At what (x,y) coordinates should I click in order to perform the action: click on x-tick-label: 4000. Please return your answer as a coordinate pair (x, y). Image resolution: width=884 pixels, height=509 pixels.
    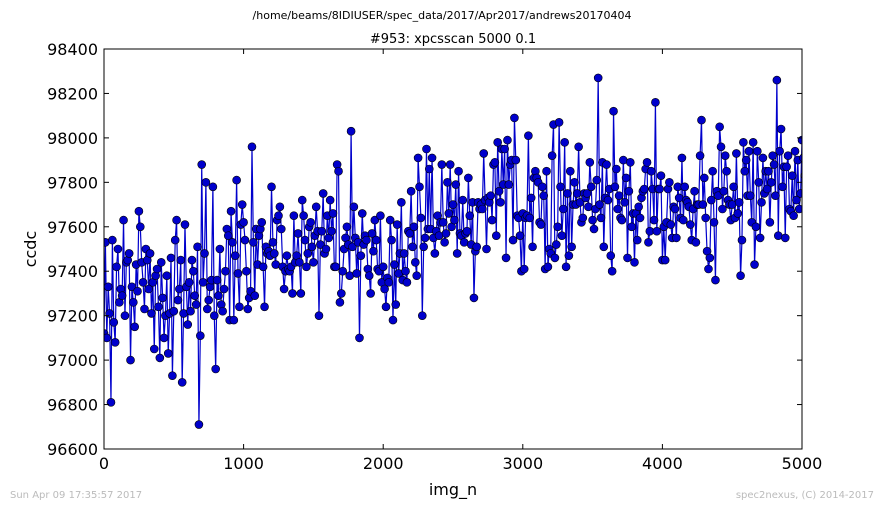
    Looking at the image, I should click on (662, 463).